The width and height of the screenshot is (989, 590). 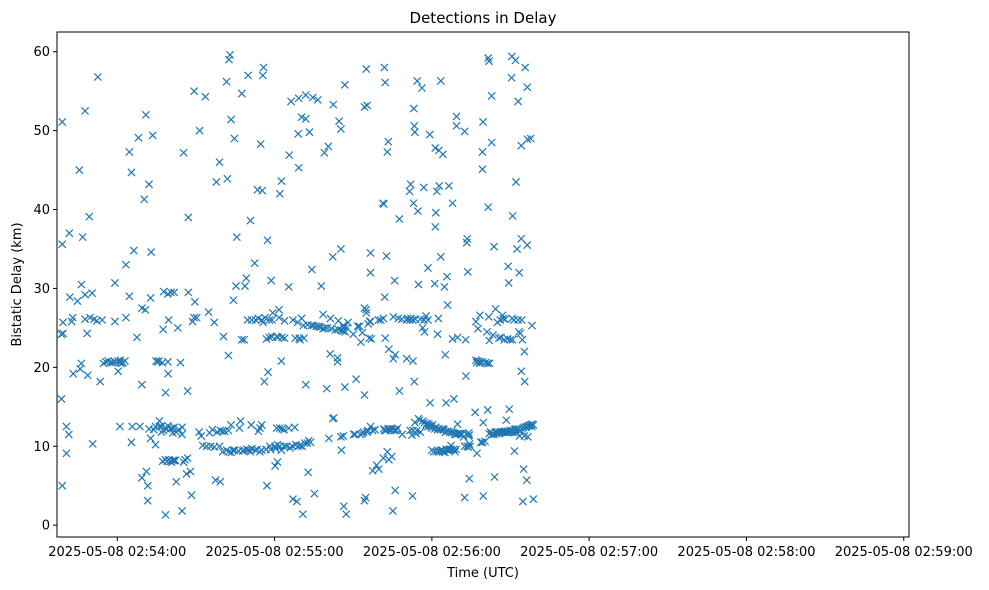 I want to click on x-tick-label: 2025-05-08 02:57:00, so click(x=589, y=552).